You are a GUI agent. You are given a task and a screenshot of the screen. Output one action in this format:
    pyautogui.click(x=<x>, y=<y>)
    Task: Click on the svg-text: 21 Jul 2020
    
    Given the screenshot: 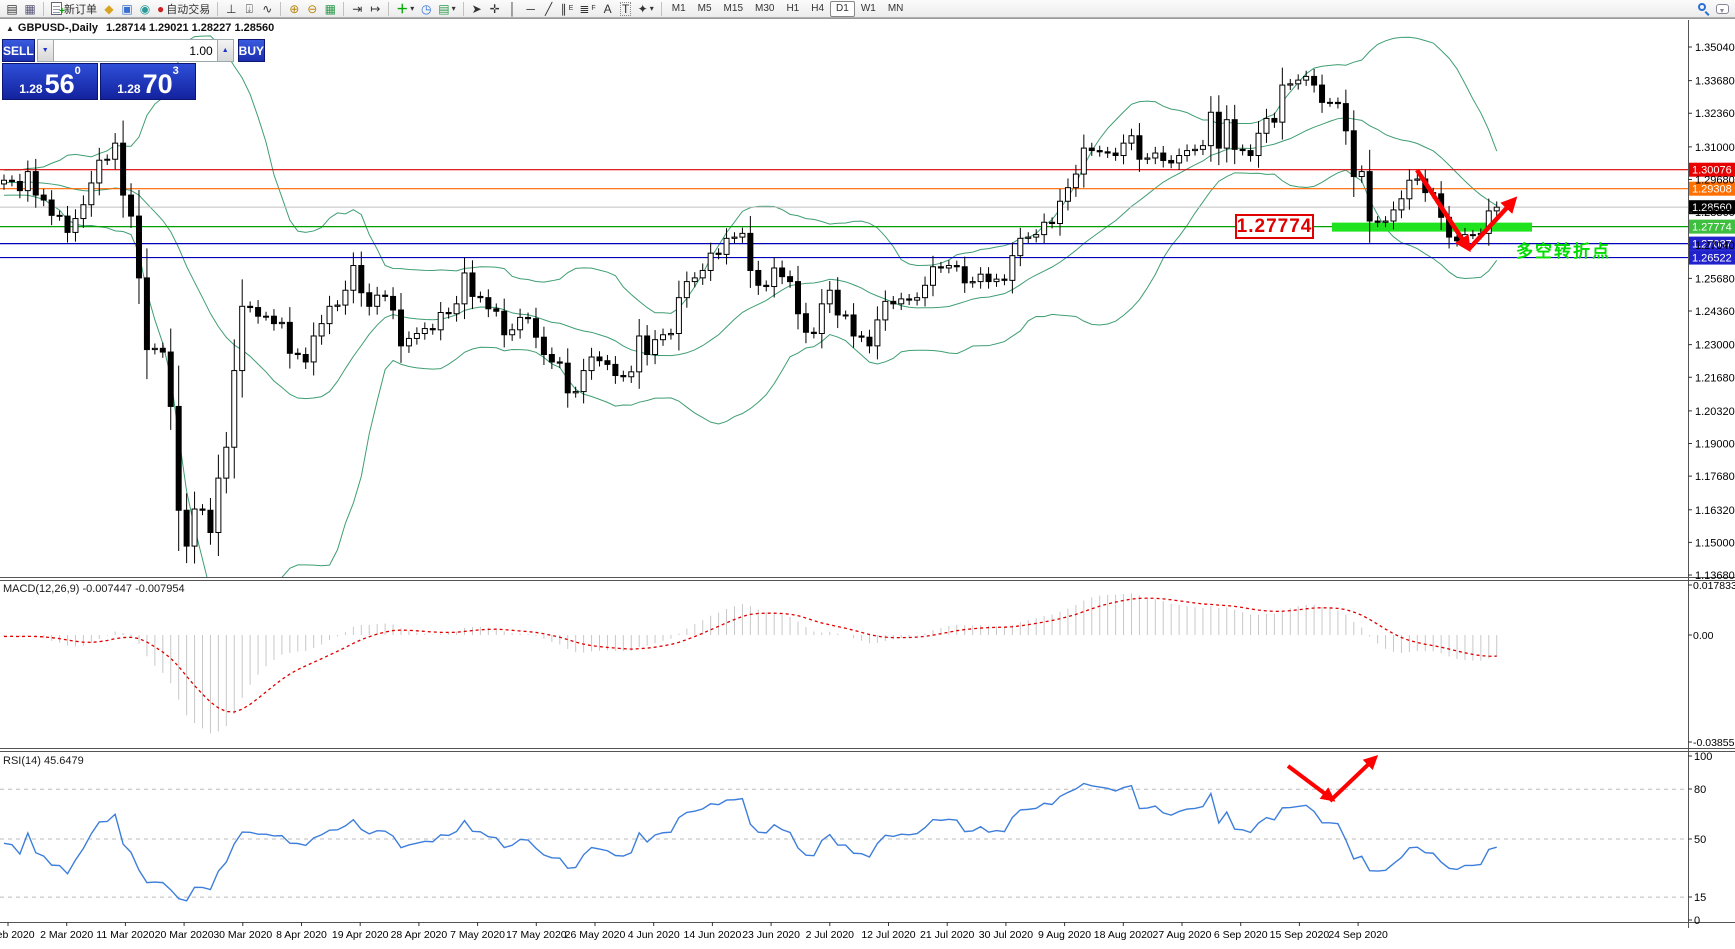 What is the action you would take?
    pyautogui.click(x=947, y=935)
    